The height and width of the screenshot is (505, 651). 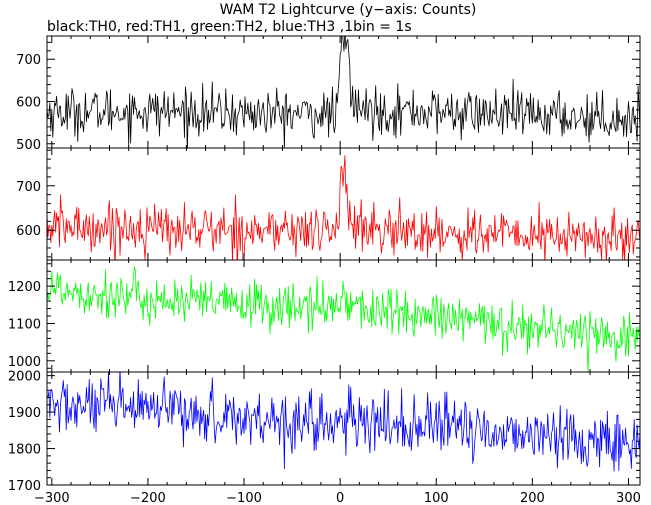 I want to click on x-tick-label: 0, so click(x=340, y=498).